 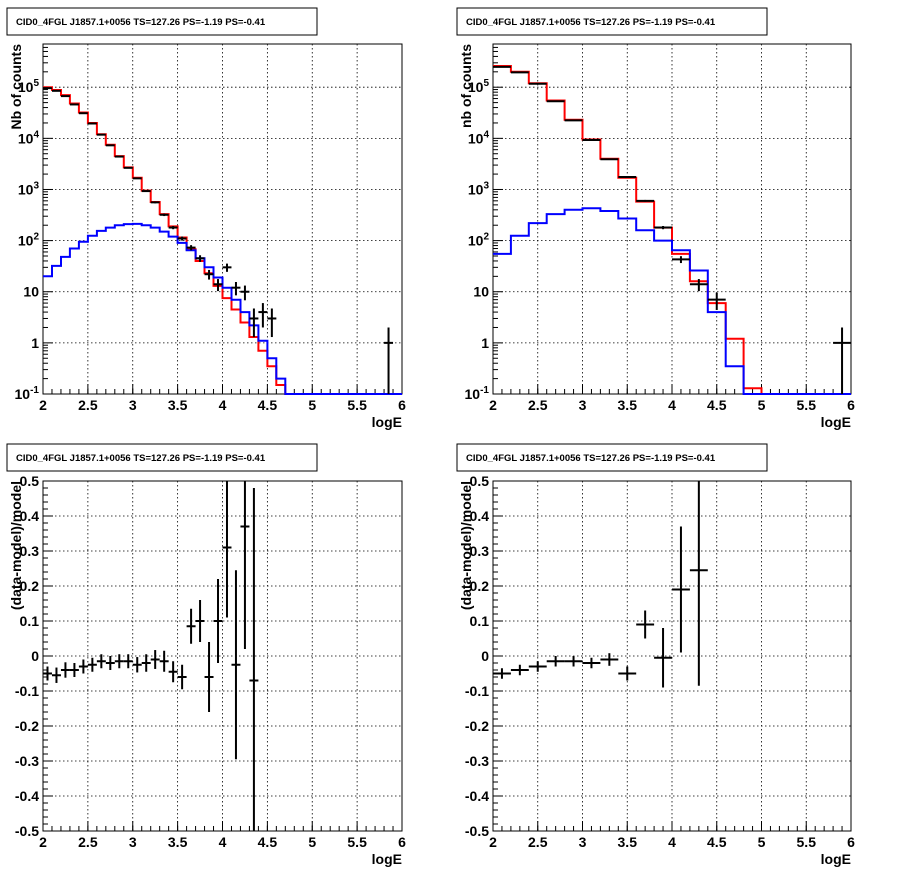 I want to click on y-tick-label: 0.4, so click(x=30, y=516).